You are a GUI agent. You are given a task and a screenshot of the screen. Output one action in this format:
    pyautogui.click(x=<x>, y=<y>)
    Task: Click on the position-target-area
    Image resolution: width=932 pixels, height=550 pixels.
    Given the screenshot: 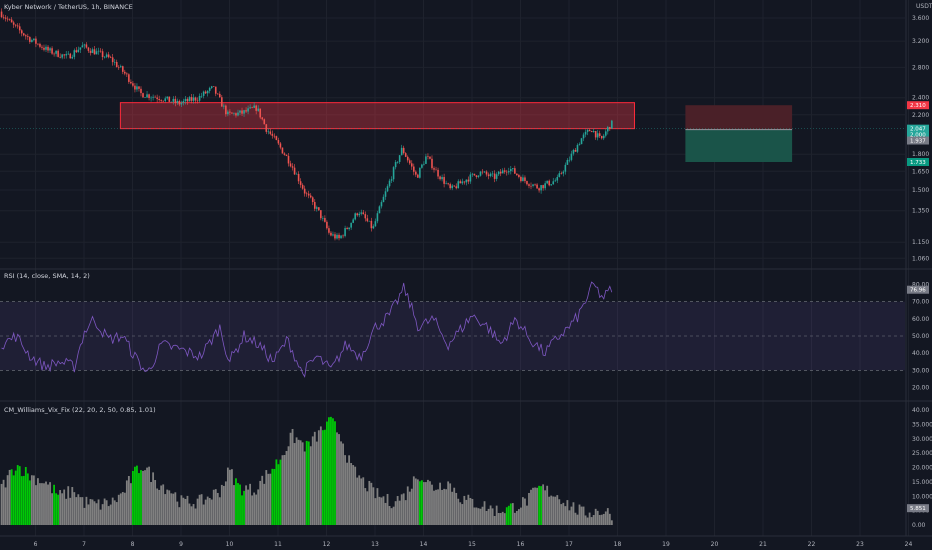 What is the action you would take?
    pyautogui.click(x=739, y=146)
    